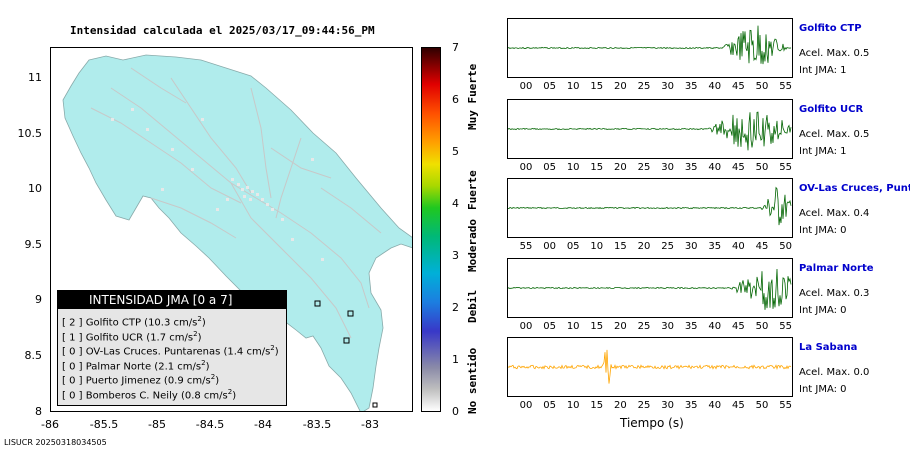 The width and height of the screenshot is (910, 460). I want to click on waveform-time-ticks: 55 00 05 10 15 20 25 30 35 40 45 50, so click(650, 247).